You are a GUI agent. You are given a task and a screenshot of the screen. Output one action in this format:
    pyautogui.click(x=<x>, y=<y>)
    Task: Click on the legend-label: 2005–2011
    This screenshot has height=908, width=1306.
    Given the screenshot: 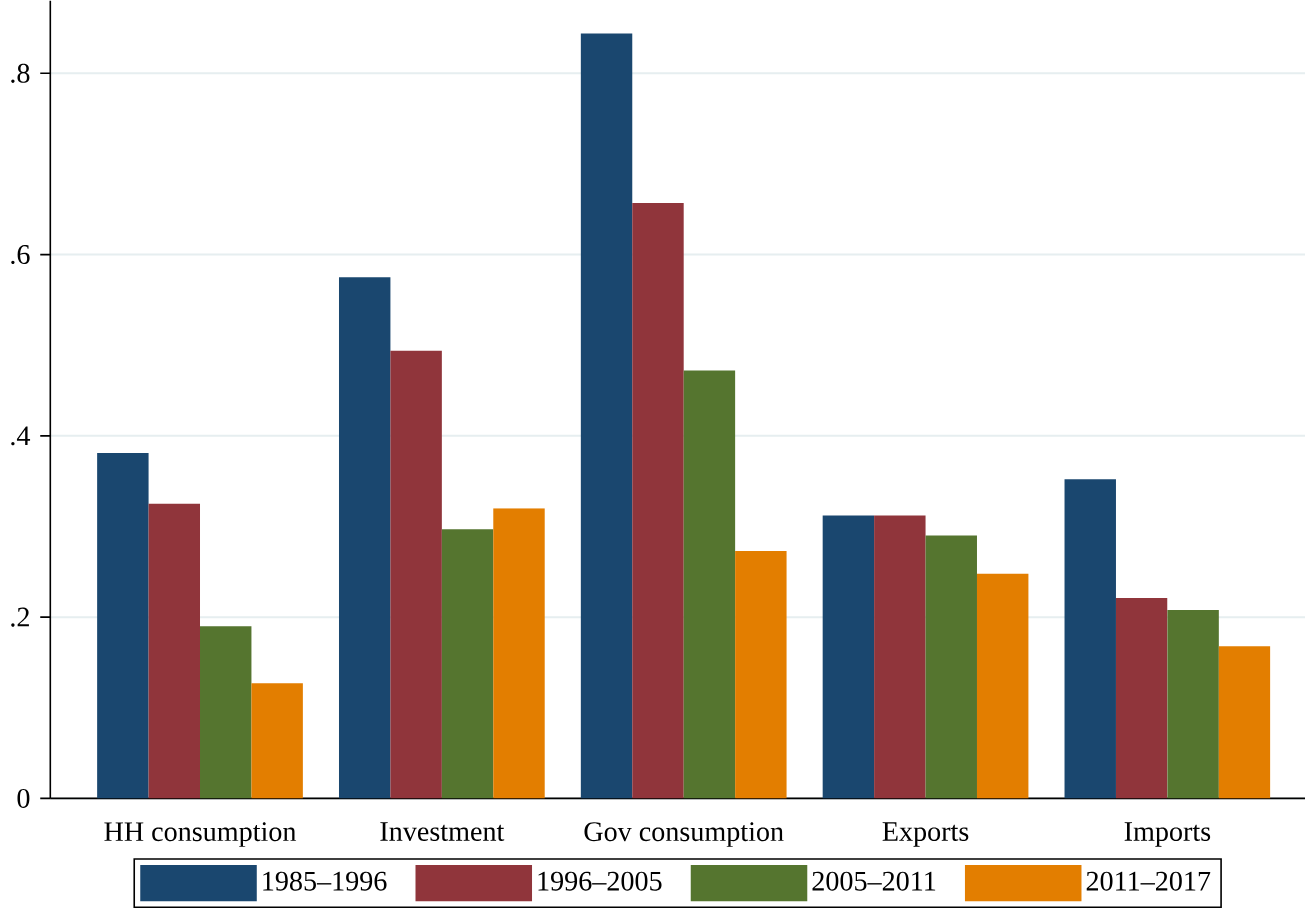 What is the action you would take?
    pyautogui.click(x=874, y=881)
    